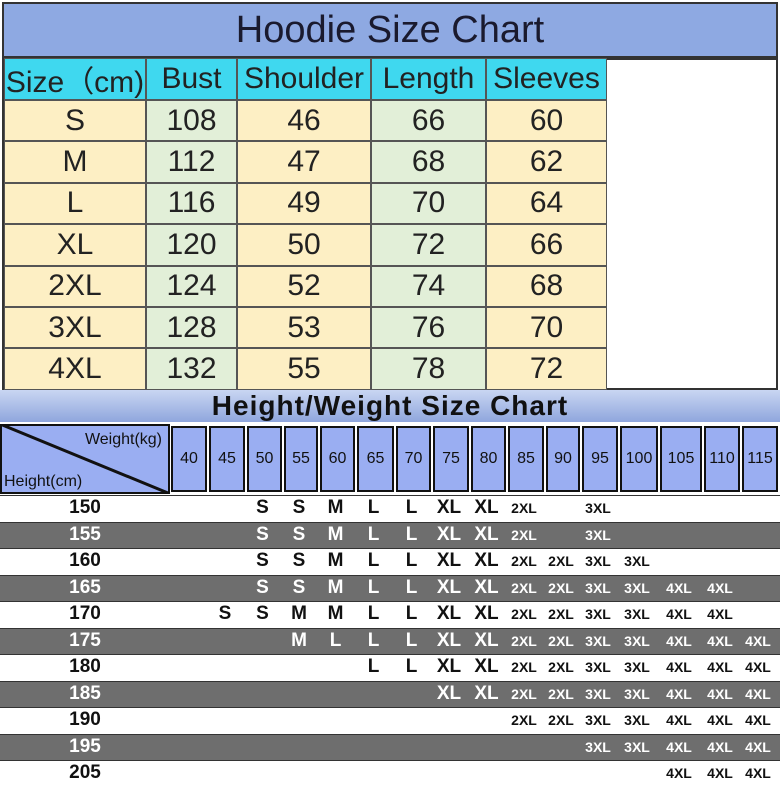 This screenshot has height=787, width=780. What do you see at coordinates (639, 459) in the screenshot?
I see `weight-header: 100` at bounding box center [639, 459].